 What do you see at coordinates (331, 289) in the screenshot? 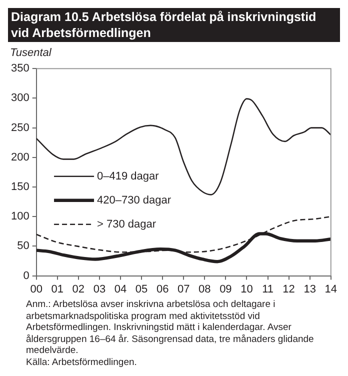
I see `x-tick-label: 14` at bounding box center [331, 289].